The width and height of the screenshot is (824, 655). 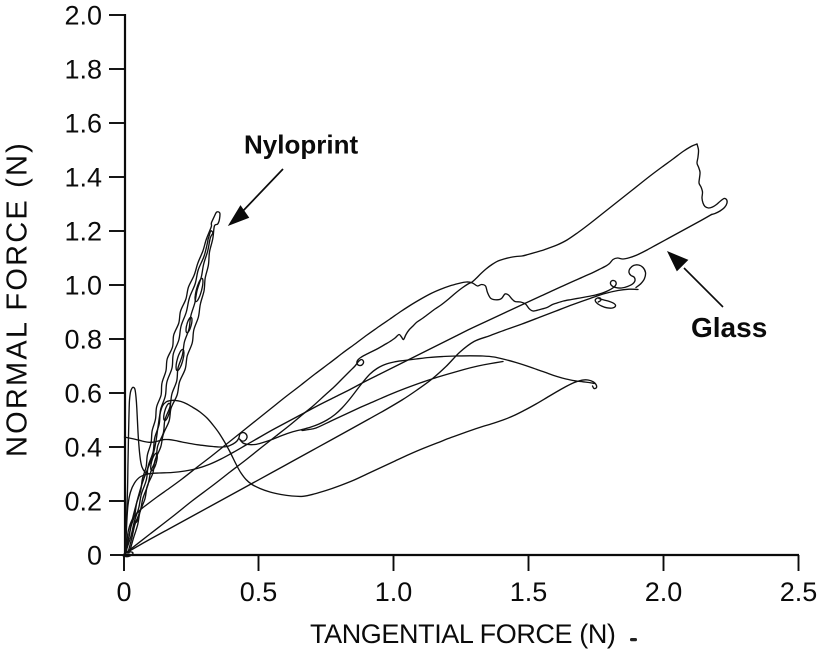 What do you see at coordinates (18, 299) in the screenshot?
I see `svg-text: NORMAL FORCE (N)` at bounding box center [18, 299].